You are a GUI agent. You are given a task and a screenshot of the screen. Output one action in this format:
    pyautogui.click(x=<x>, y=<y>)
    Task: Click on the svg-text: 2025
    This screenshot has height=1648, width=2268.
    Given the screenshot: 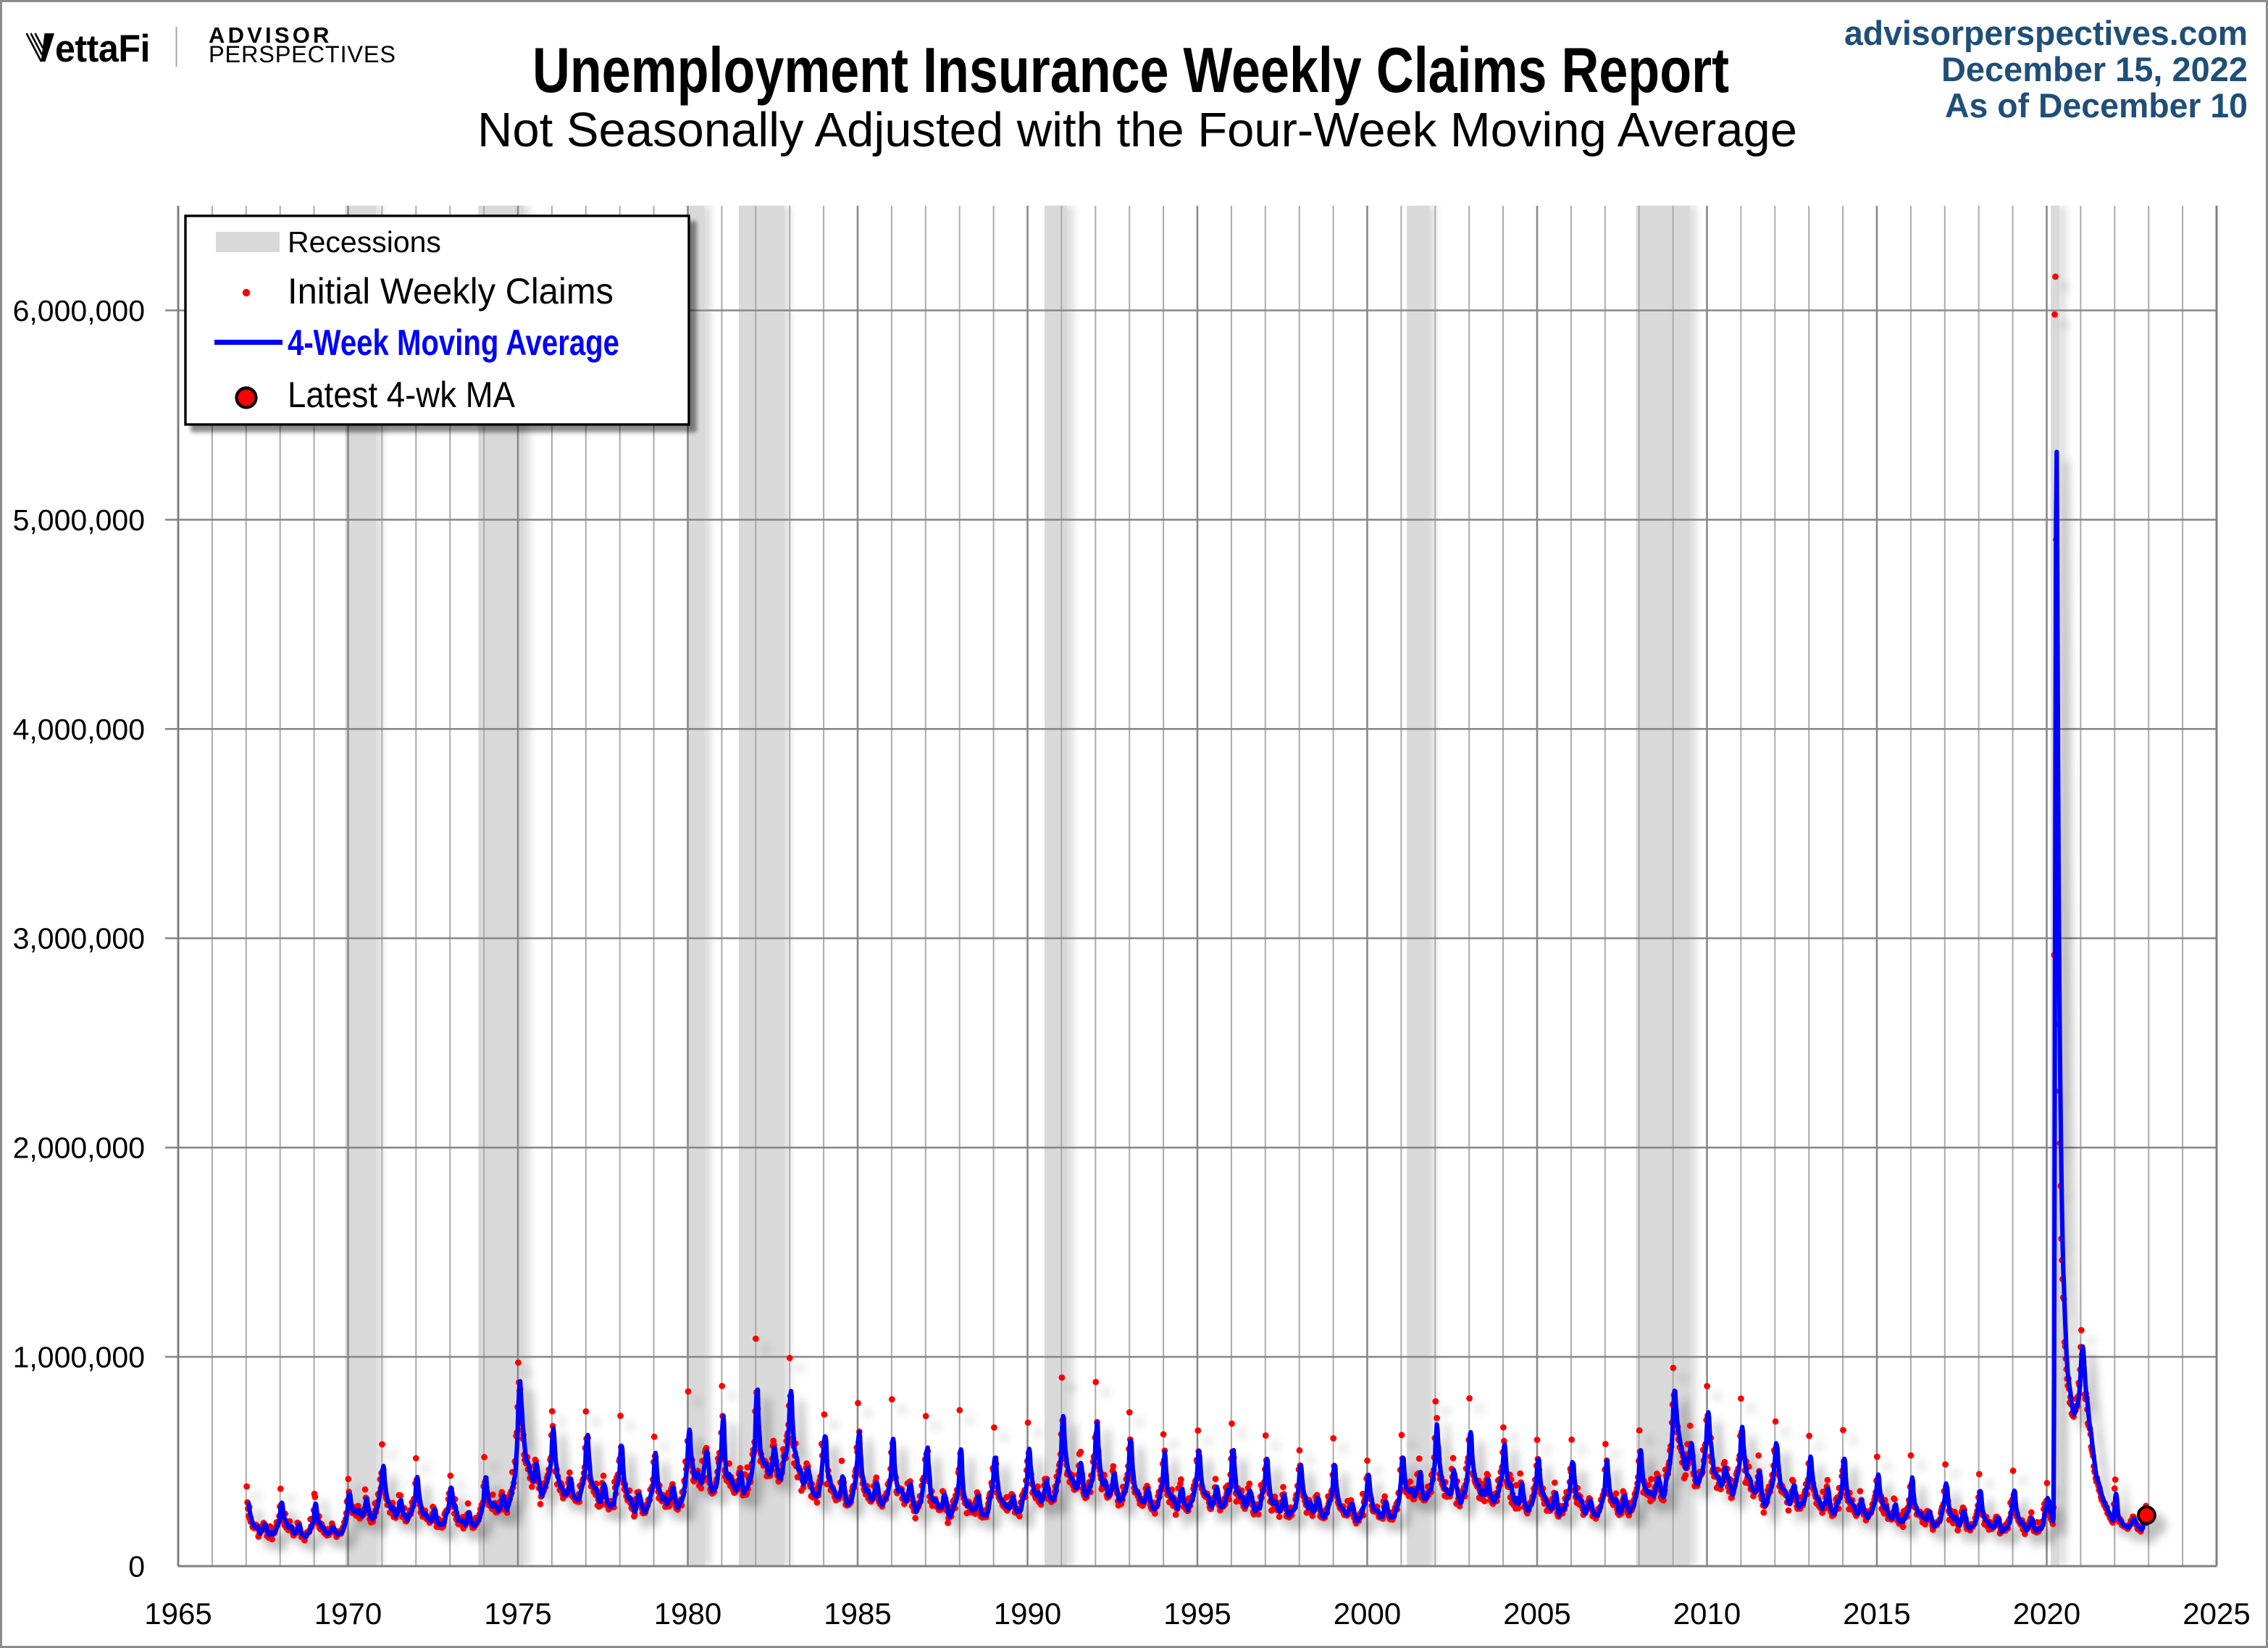 What is the action you would take?
    pyautogui.click(x=2217, y=1614)
    